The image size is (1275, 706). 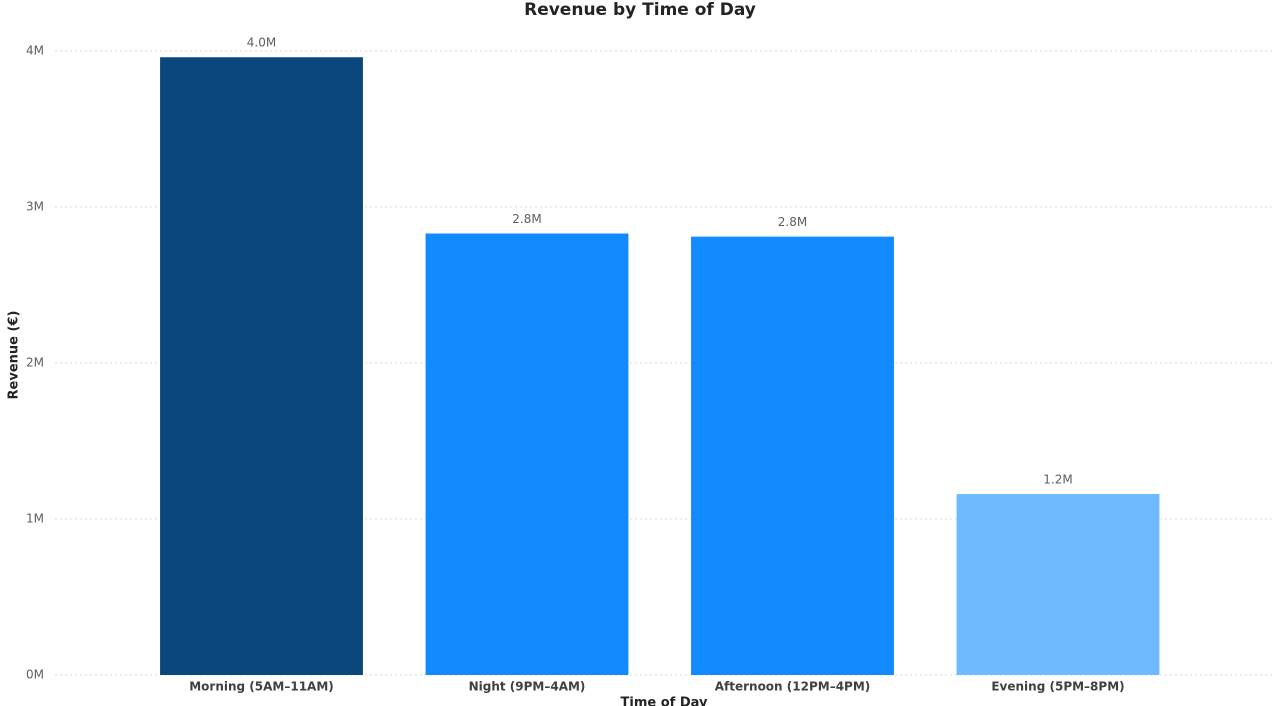 I want to click on y-tick-label: 1M, so click(x=35, y=519).